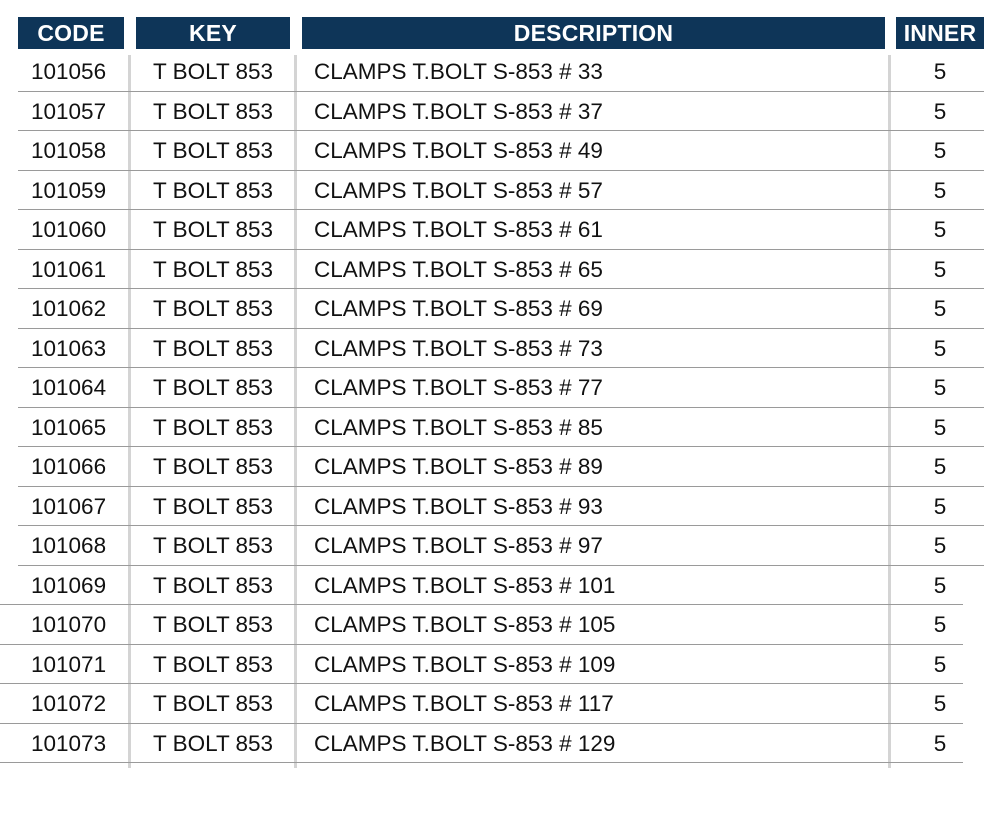  Describe the element at coordinates (458, 387) in the screenshot. I see `row-description: CLAMPS T.BOLT S-853 # 77` at that location.